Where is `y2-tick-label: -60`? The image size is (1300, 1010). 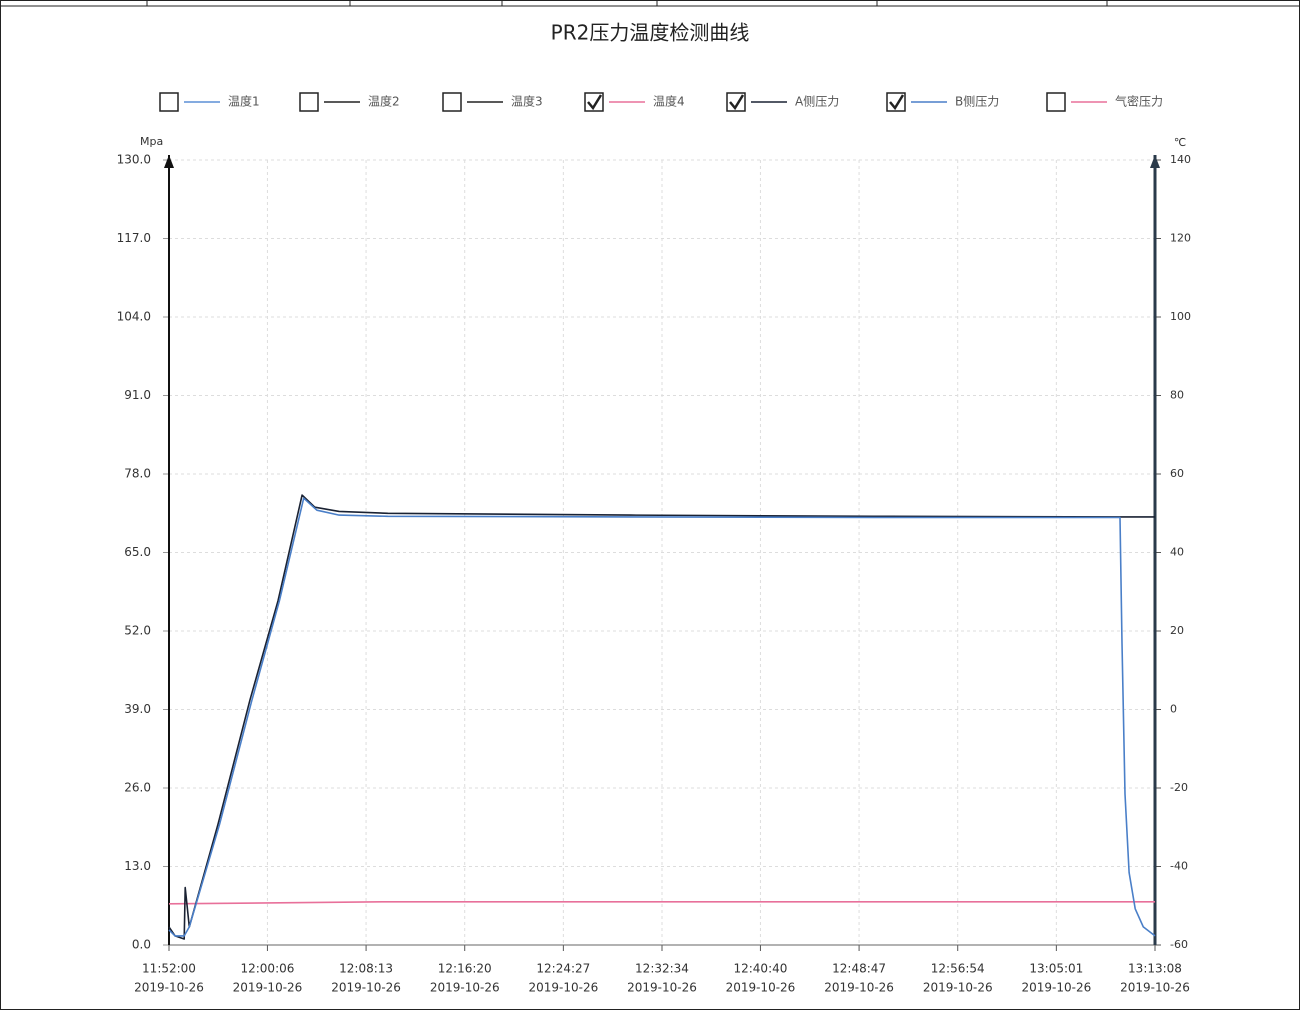 y2-tick-label: -60 is located at coordinates (1179, 944).